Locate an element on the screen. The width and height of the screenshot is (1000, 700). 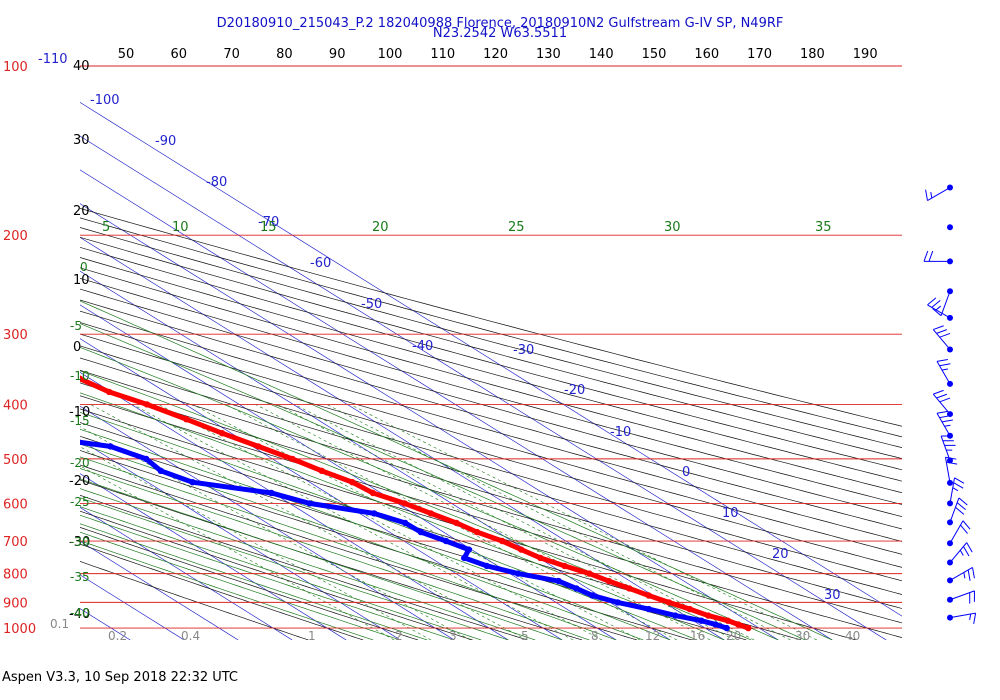
isotherm-label: -70 is located at coordinates (268, 222).